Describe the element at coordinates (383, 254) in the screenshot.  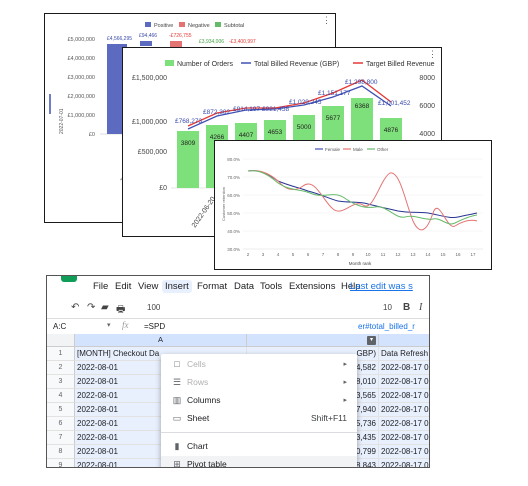
I see `x-tick: 11` at that location.